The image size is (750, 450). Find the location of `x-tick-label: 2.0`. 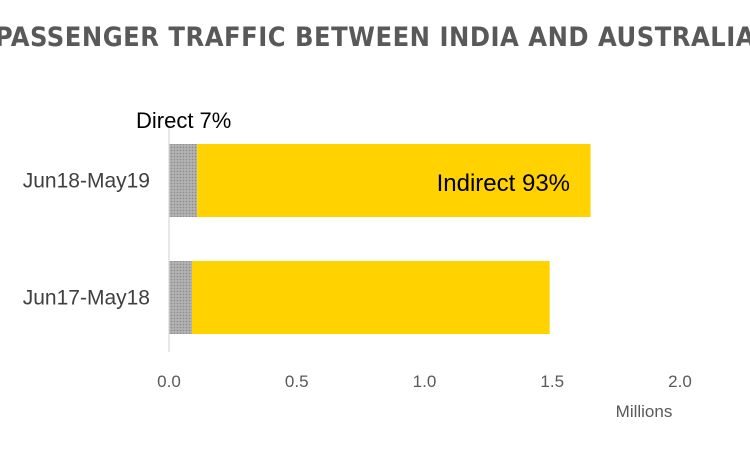

x-tick-label: 2.0 is located at coordinates (680, 381).